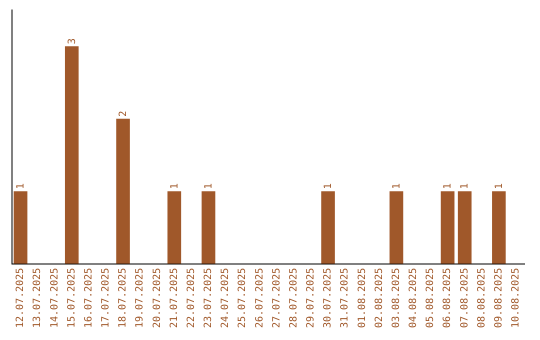 The height and width of the screenshot is (340, 540). What do you see at coordinates (430, 298) in the screenshot?
I see `x-tick-label: 05.08.2025` at bounding box center [430, 298].